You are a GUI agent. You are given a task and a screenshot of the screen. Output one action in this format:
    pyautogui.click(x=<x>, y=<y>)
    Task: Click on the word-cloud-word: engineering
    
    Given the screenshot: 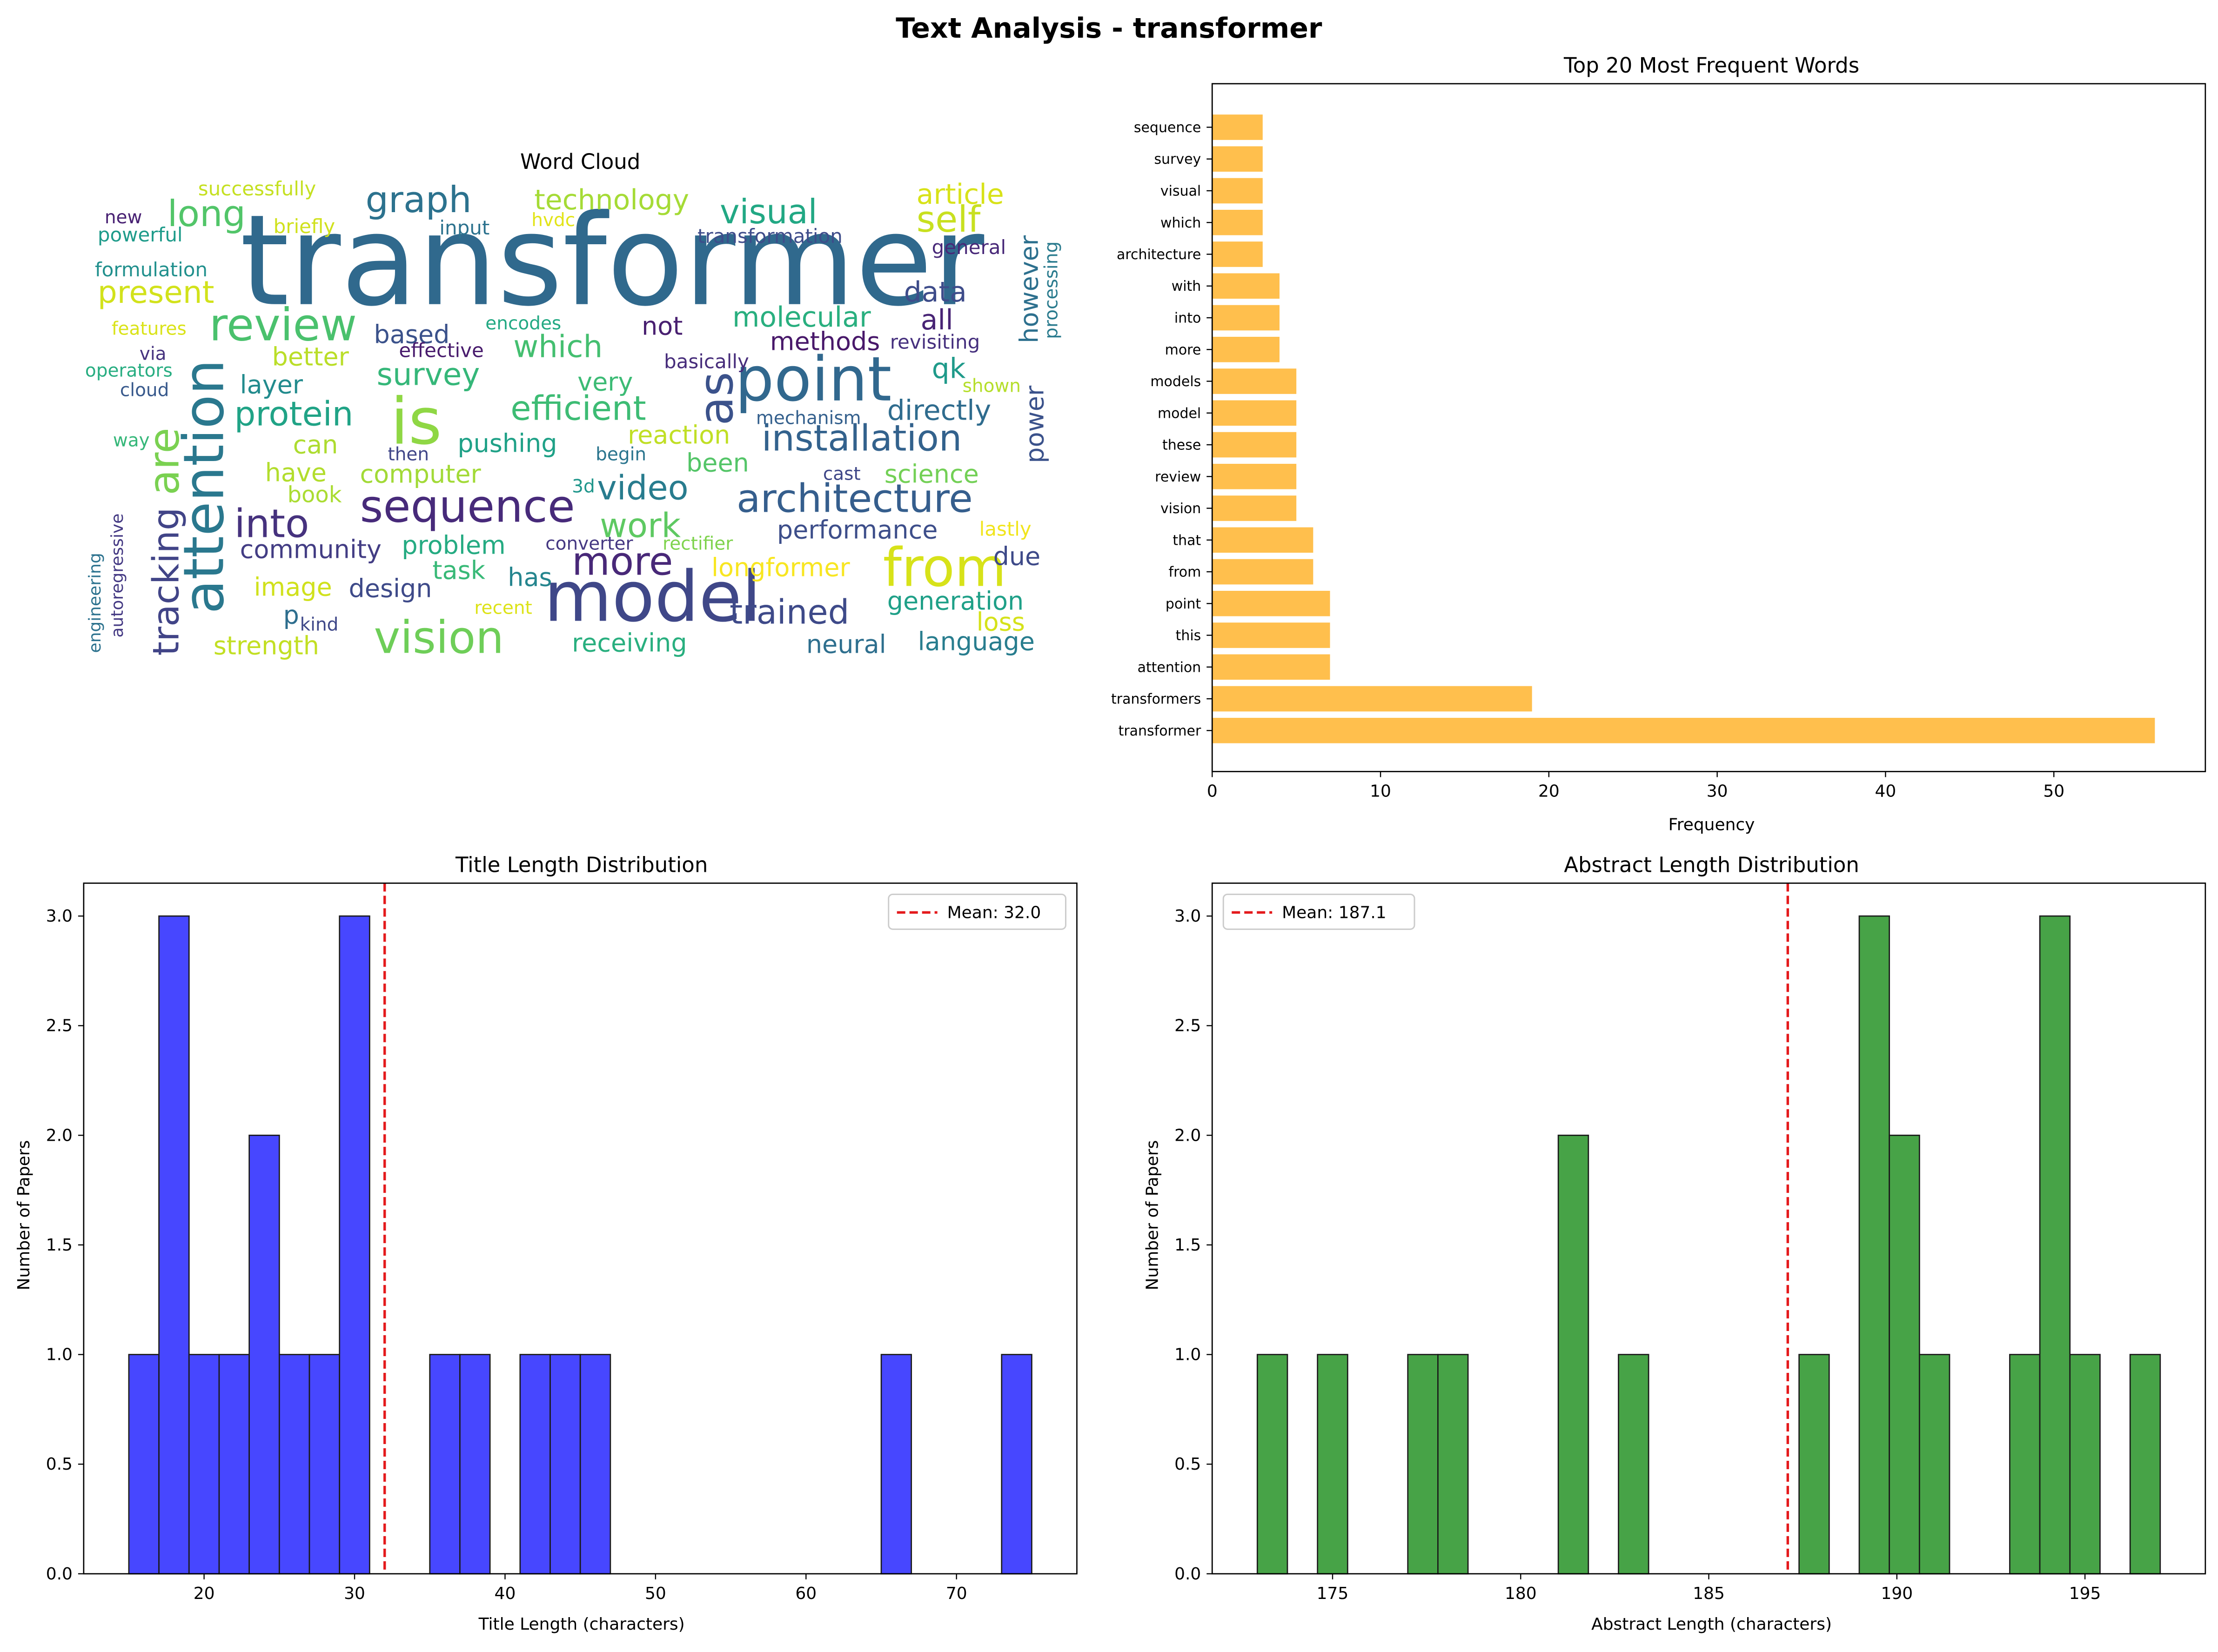 What is the action you would take?
    pyautogui.click(x=95, y=603)
    